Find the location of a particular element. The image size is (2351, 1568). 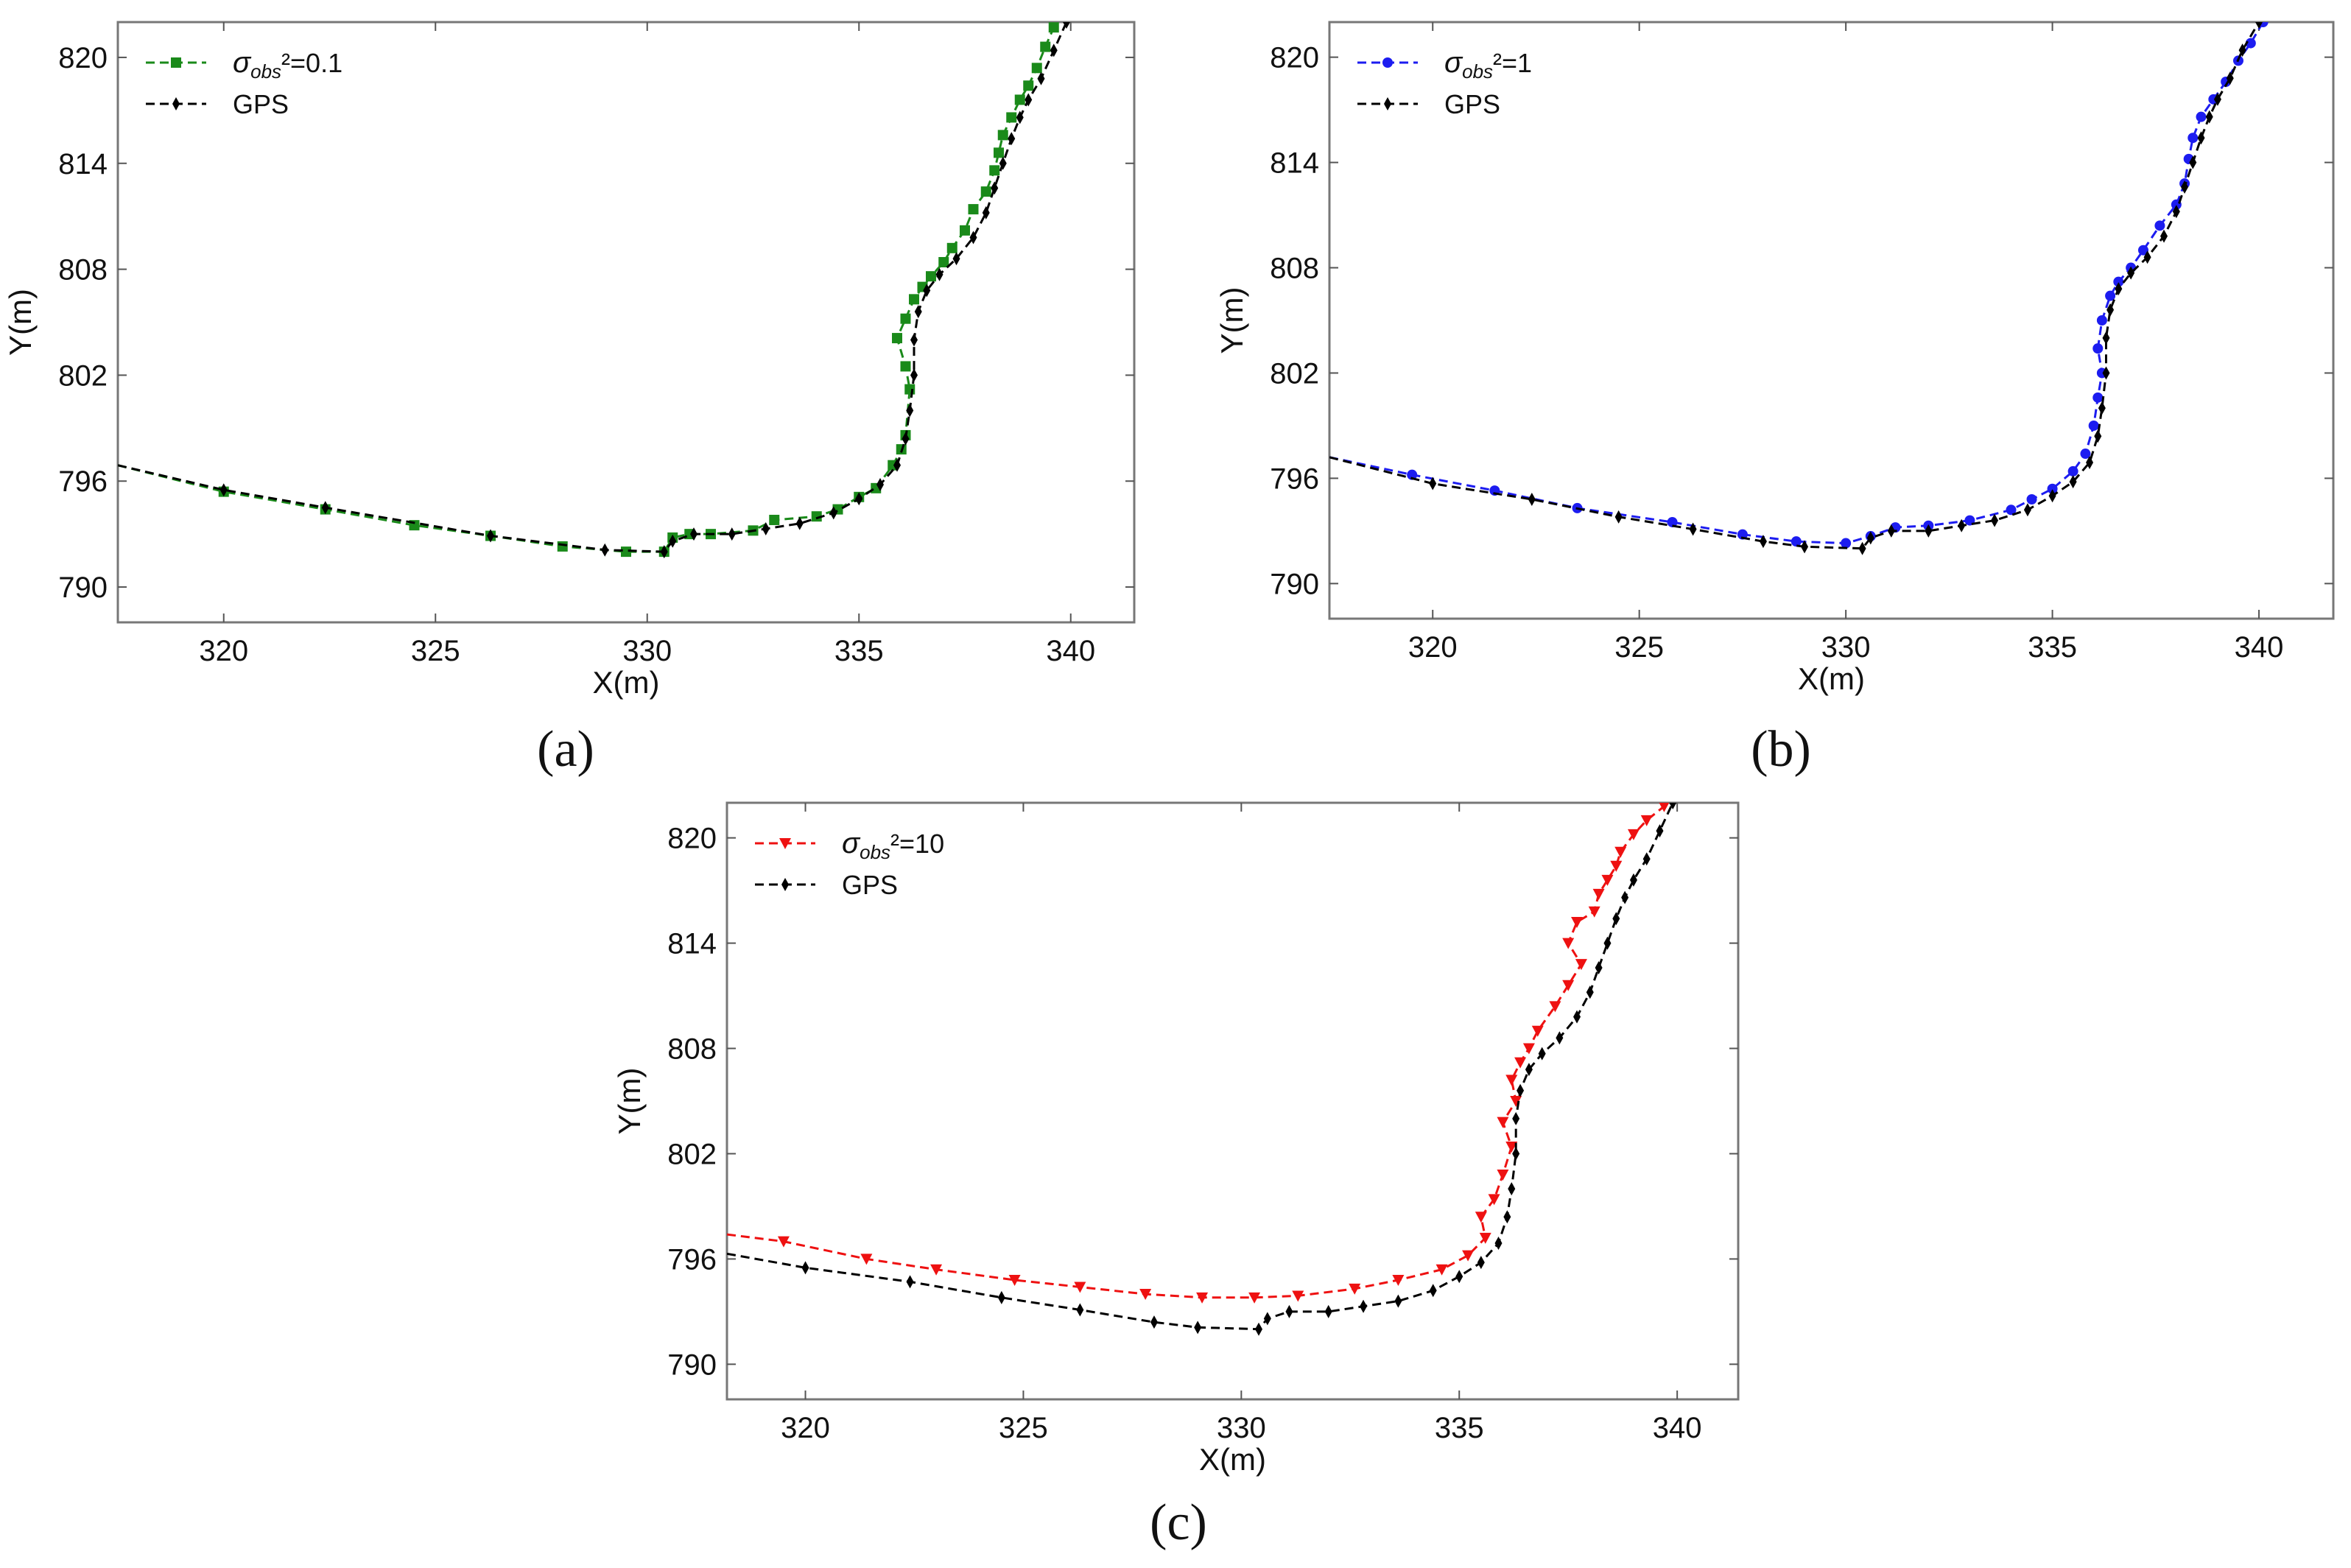

legend-superscript: ²=1 is located at coordinates (1512, 63).